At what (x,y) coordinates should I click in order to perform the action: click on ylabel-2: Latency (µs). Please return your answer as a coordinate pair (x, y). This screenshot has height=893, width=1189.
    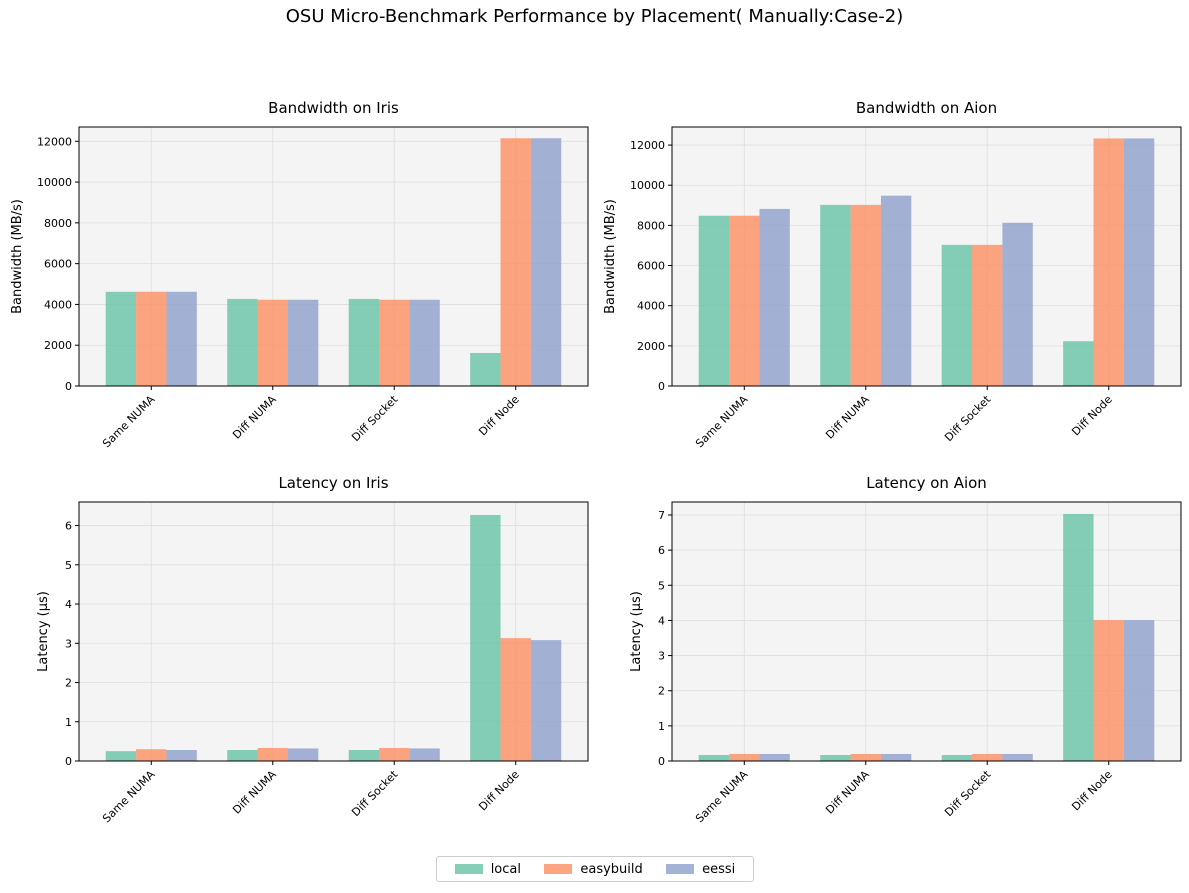
    Looking at the image, I should click on (43, 631).